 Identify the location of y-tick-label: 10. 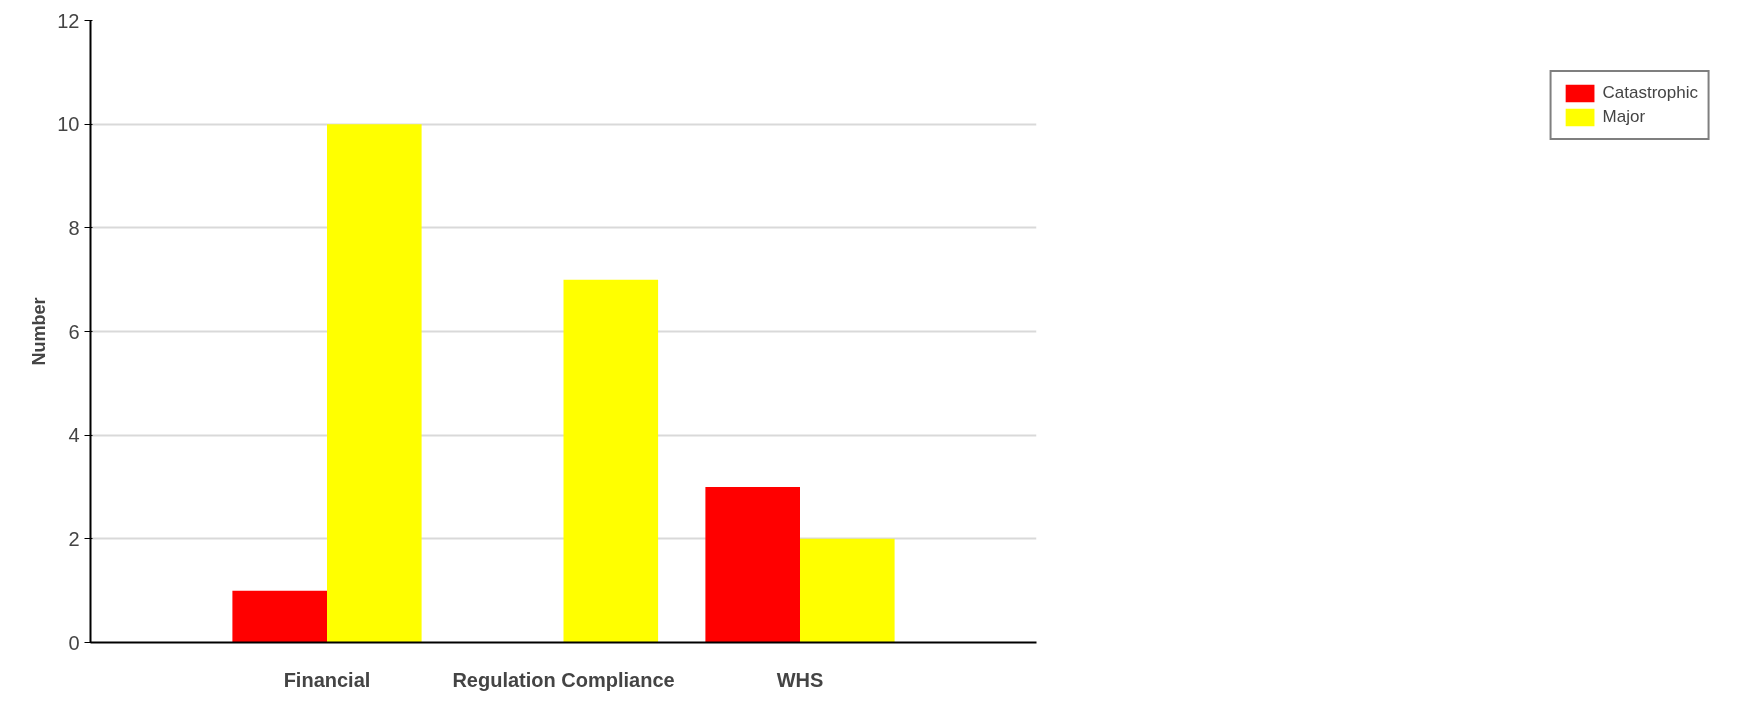
(68, 124).